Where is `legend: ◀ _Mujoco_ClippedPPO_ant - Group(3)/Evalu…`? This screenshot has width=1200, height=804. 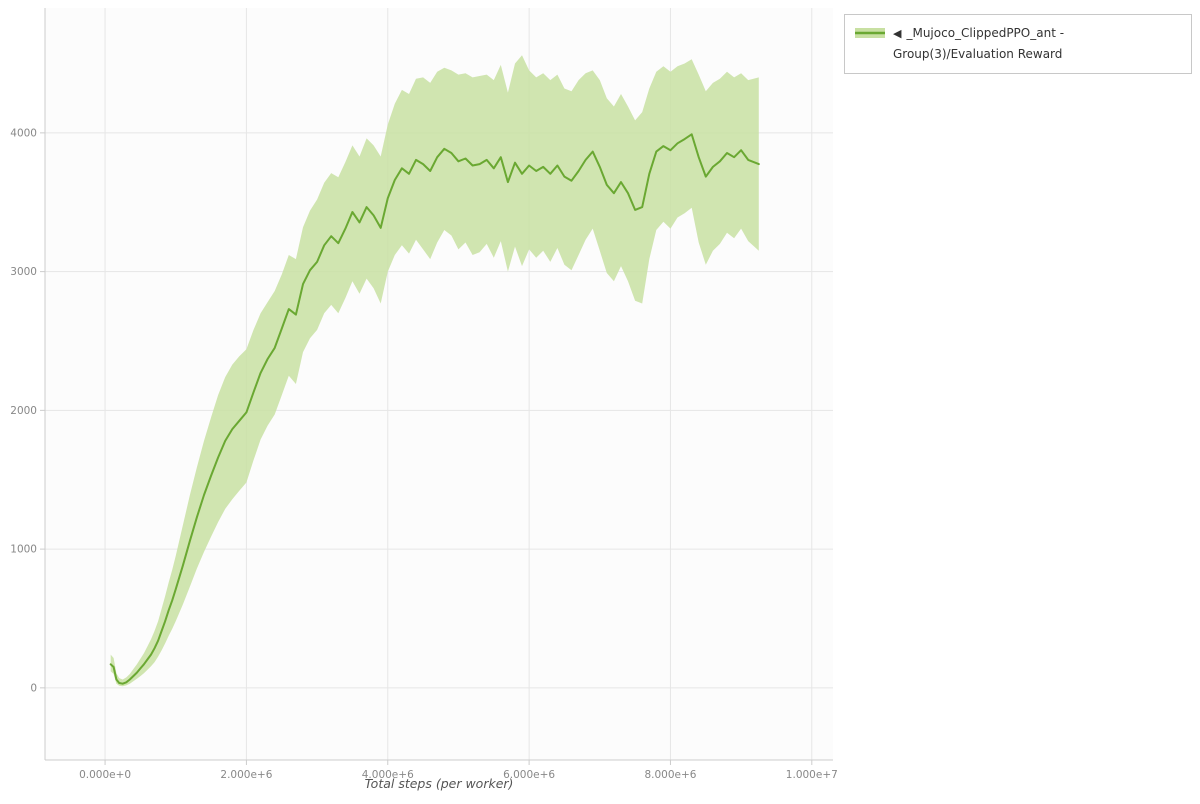
legend: ◀ _Mujoco_ClippedPPO_ant - Group(3)/Evalu… is located at coordinates (1018, 44).